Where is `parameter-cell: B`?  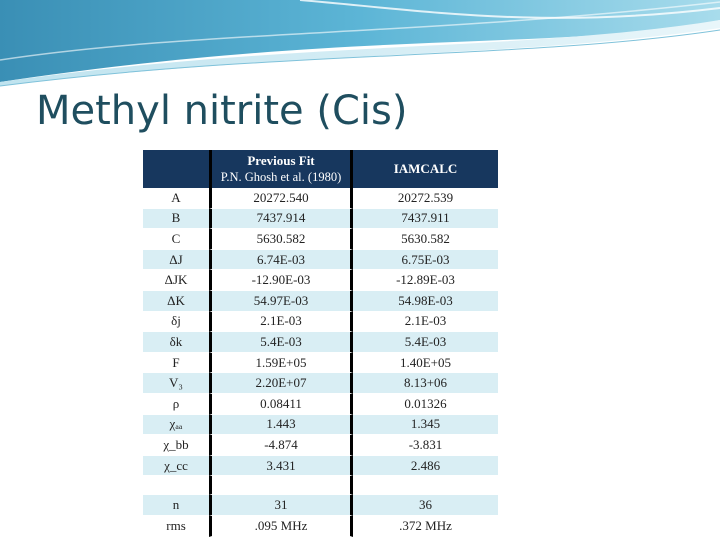 parameter-cell: B is located at coordinates (176, 219).